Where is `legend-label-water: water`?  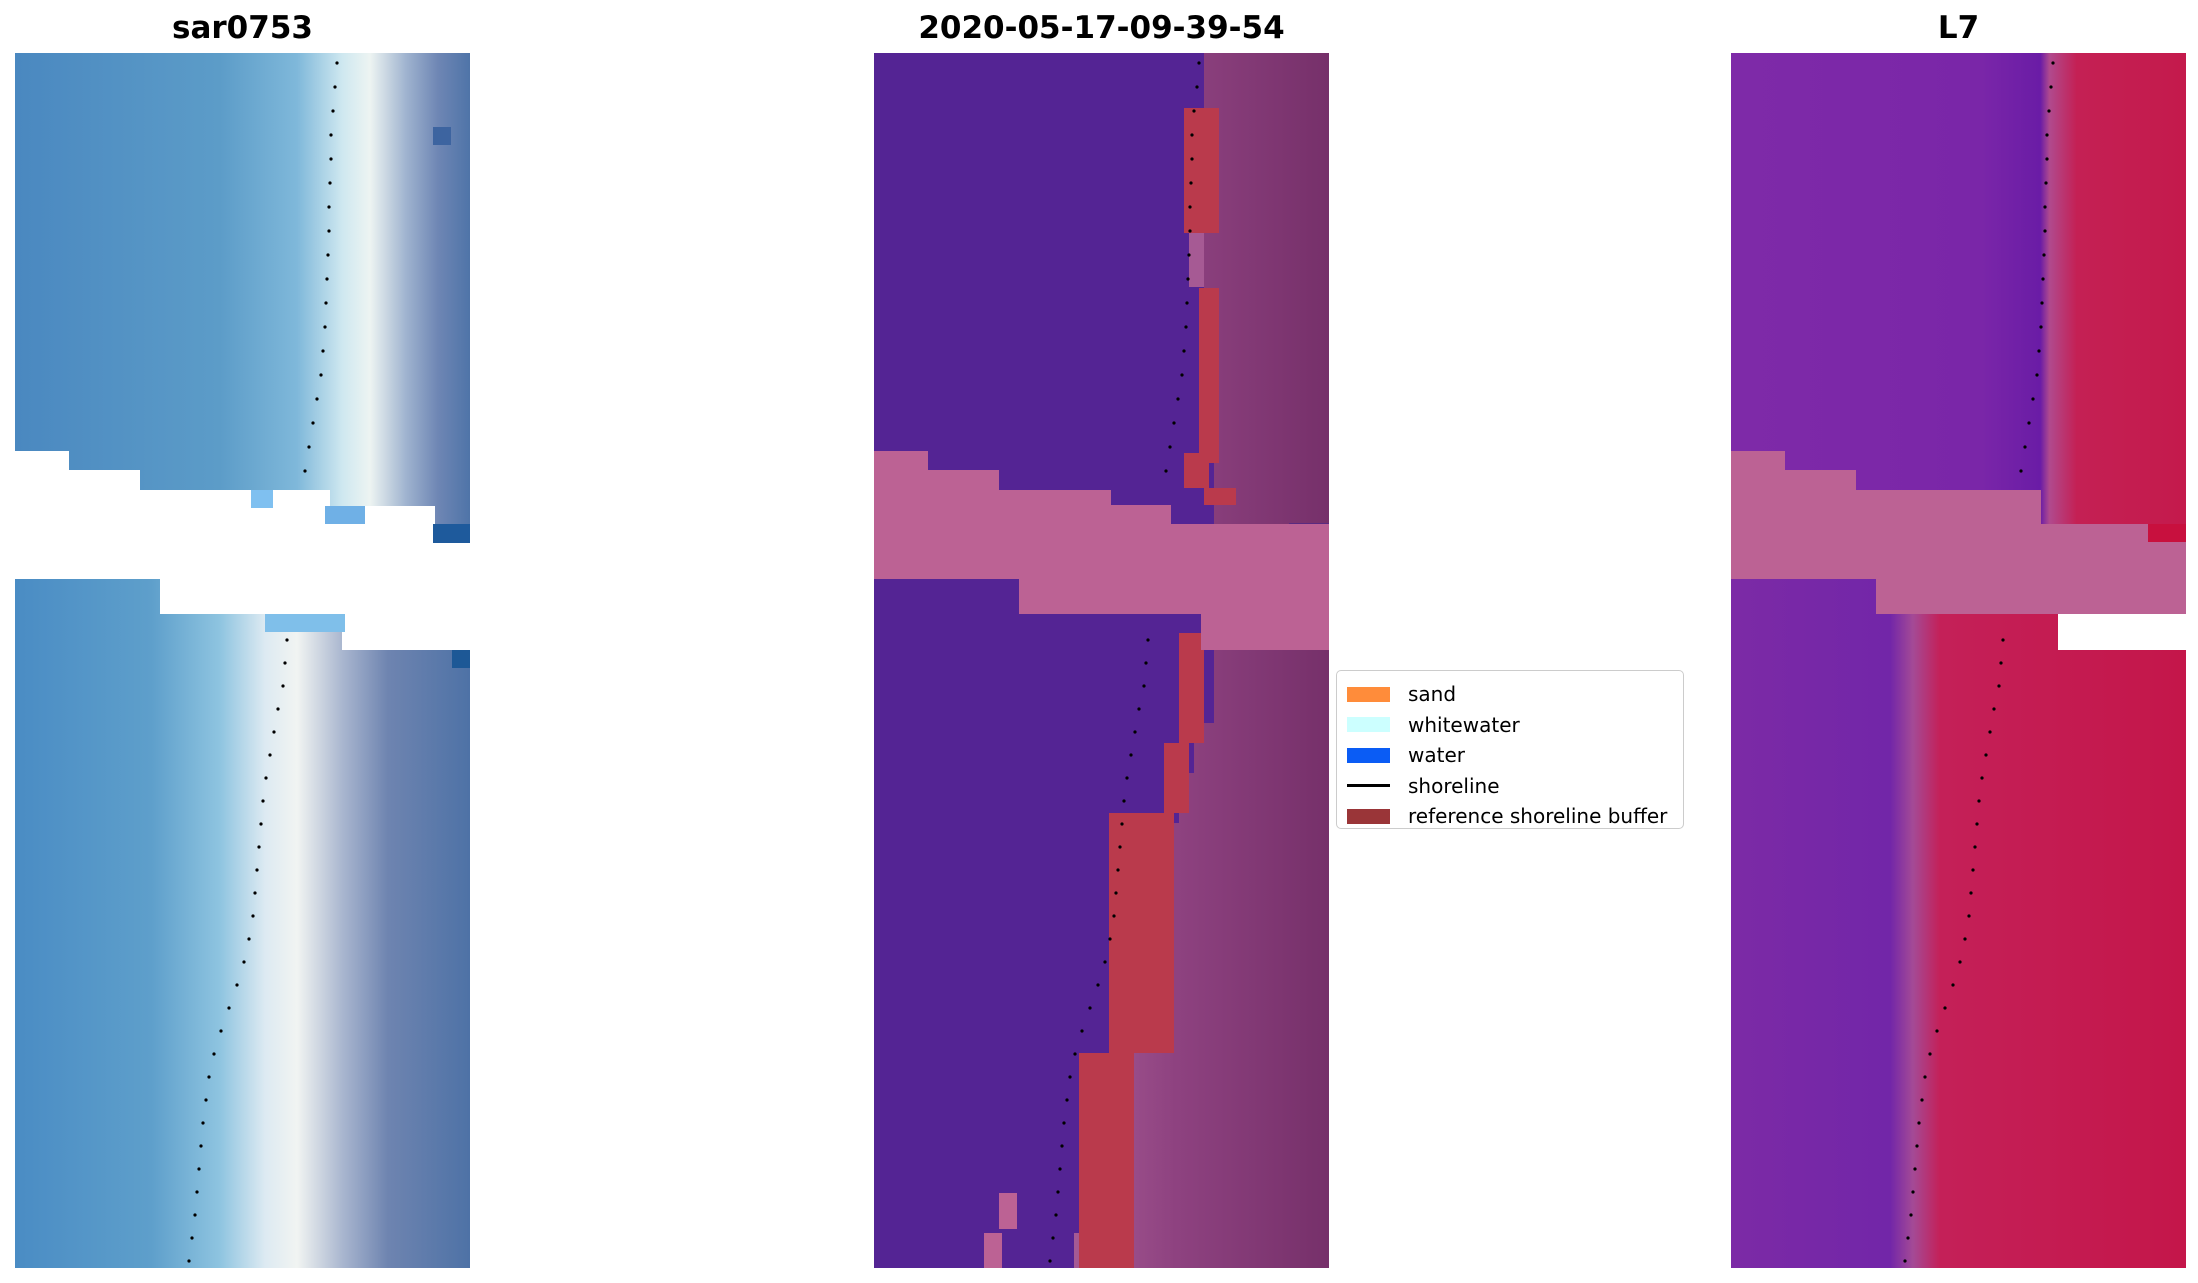 legend-label-water: water is located at coordinates (1436, 755).